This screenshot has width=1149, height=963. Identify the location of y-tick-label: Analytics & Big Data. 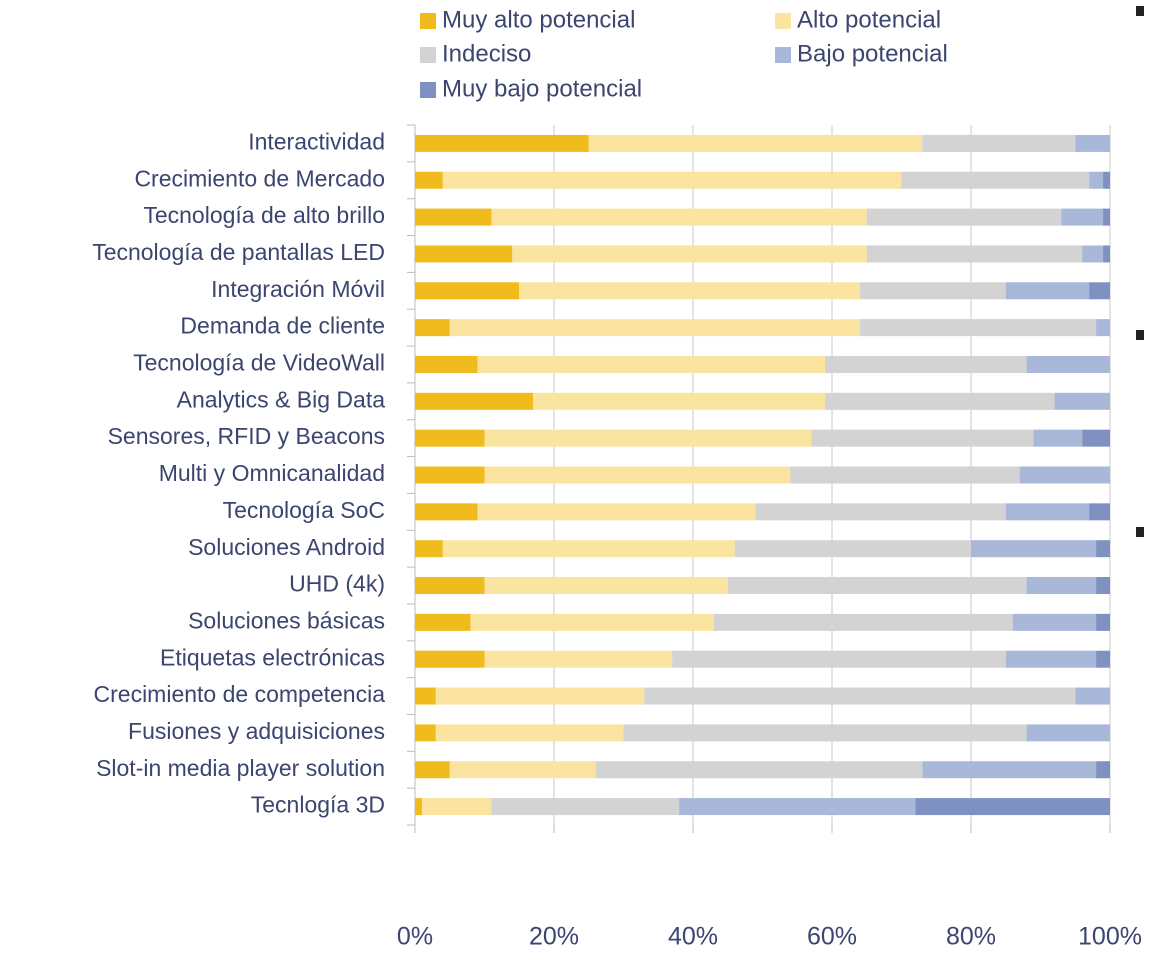
(281, 399).